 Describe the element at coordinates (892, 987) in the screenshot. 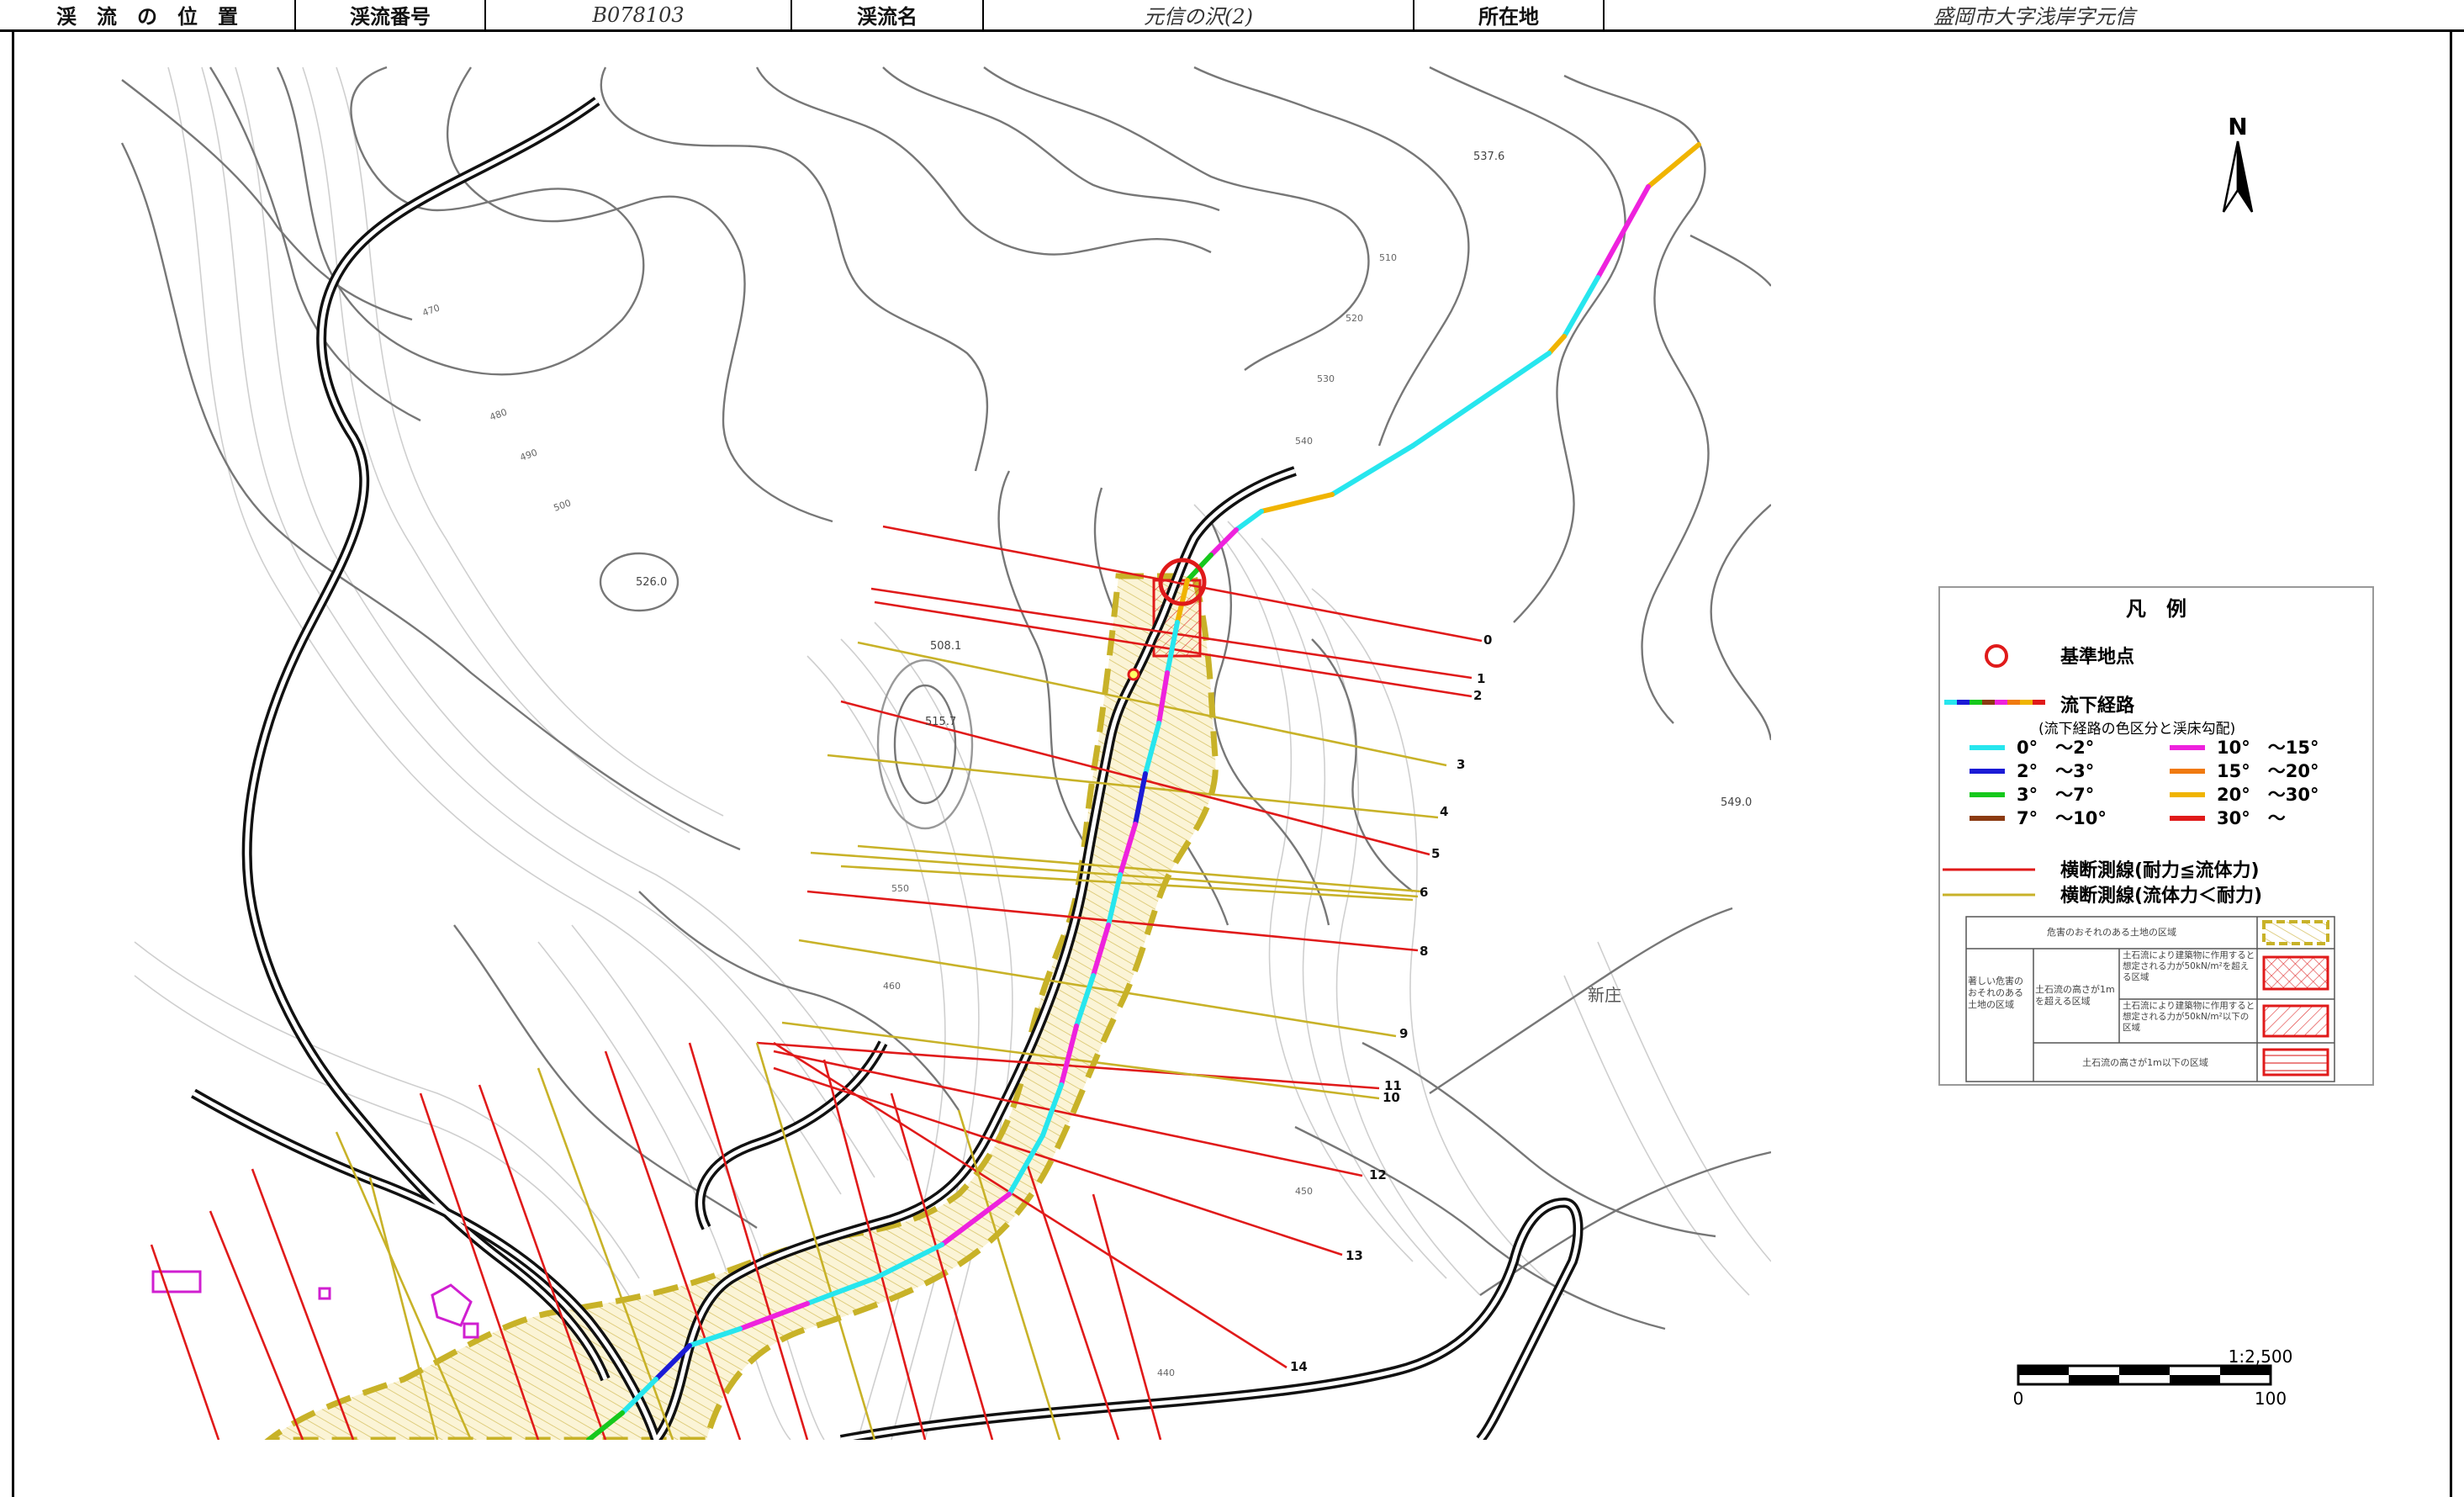

I see `svg-text: 460` at that location.